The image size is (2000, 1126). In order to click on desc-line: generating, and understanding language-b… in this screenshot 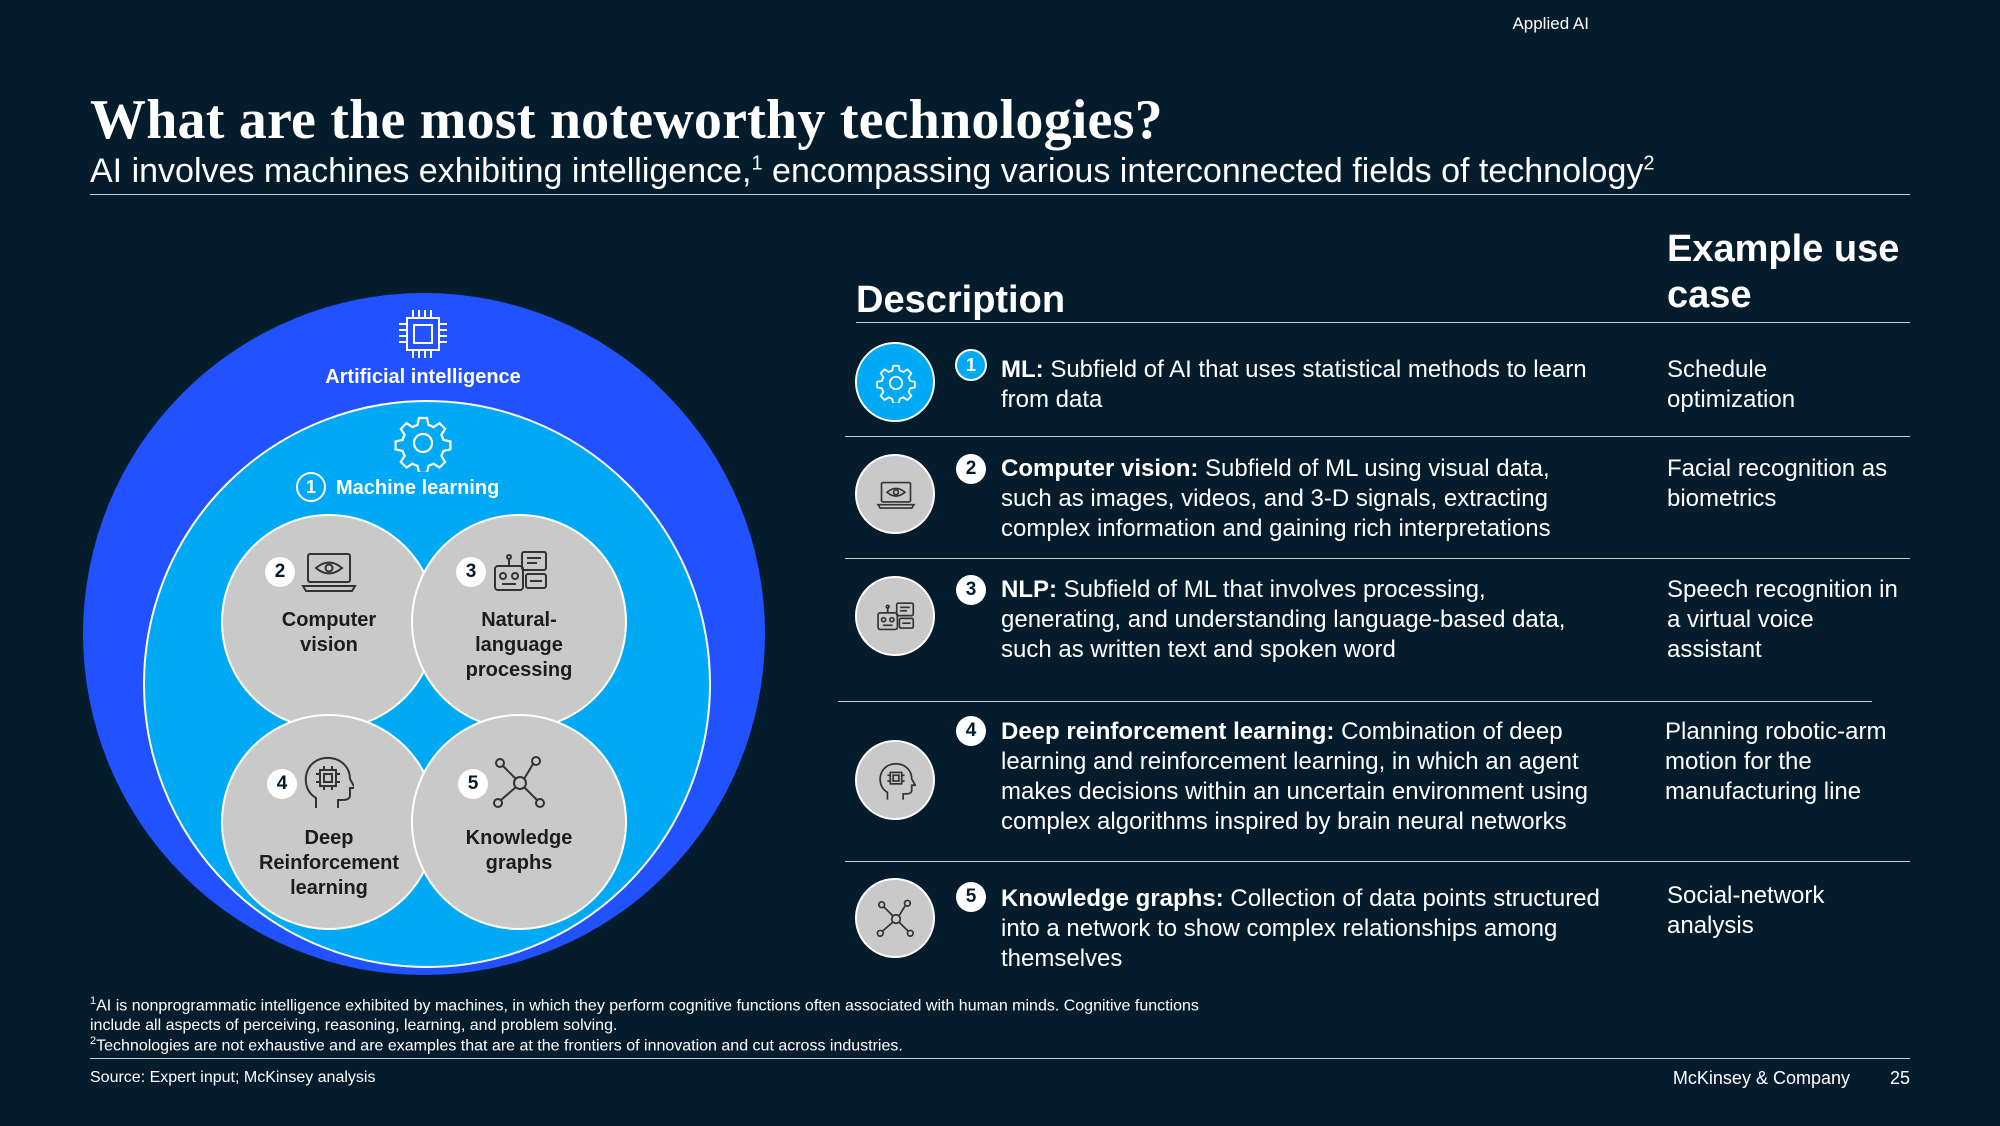, I will do `click(1283, 619)`.